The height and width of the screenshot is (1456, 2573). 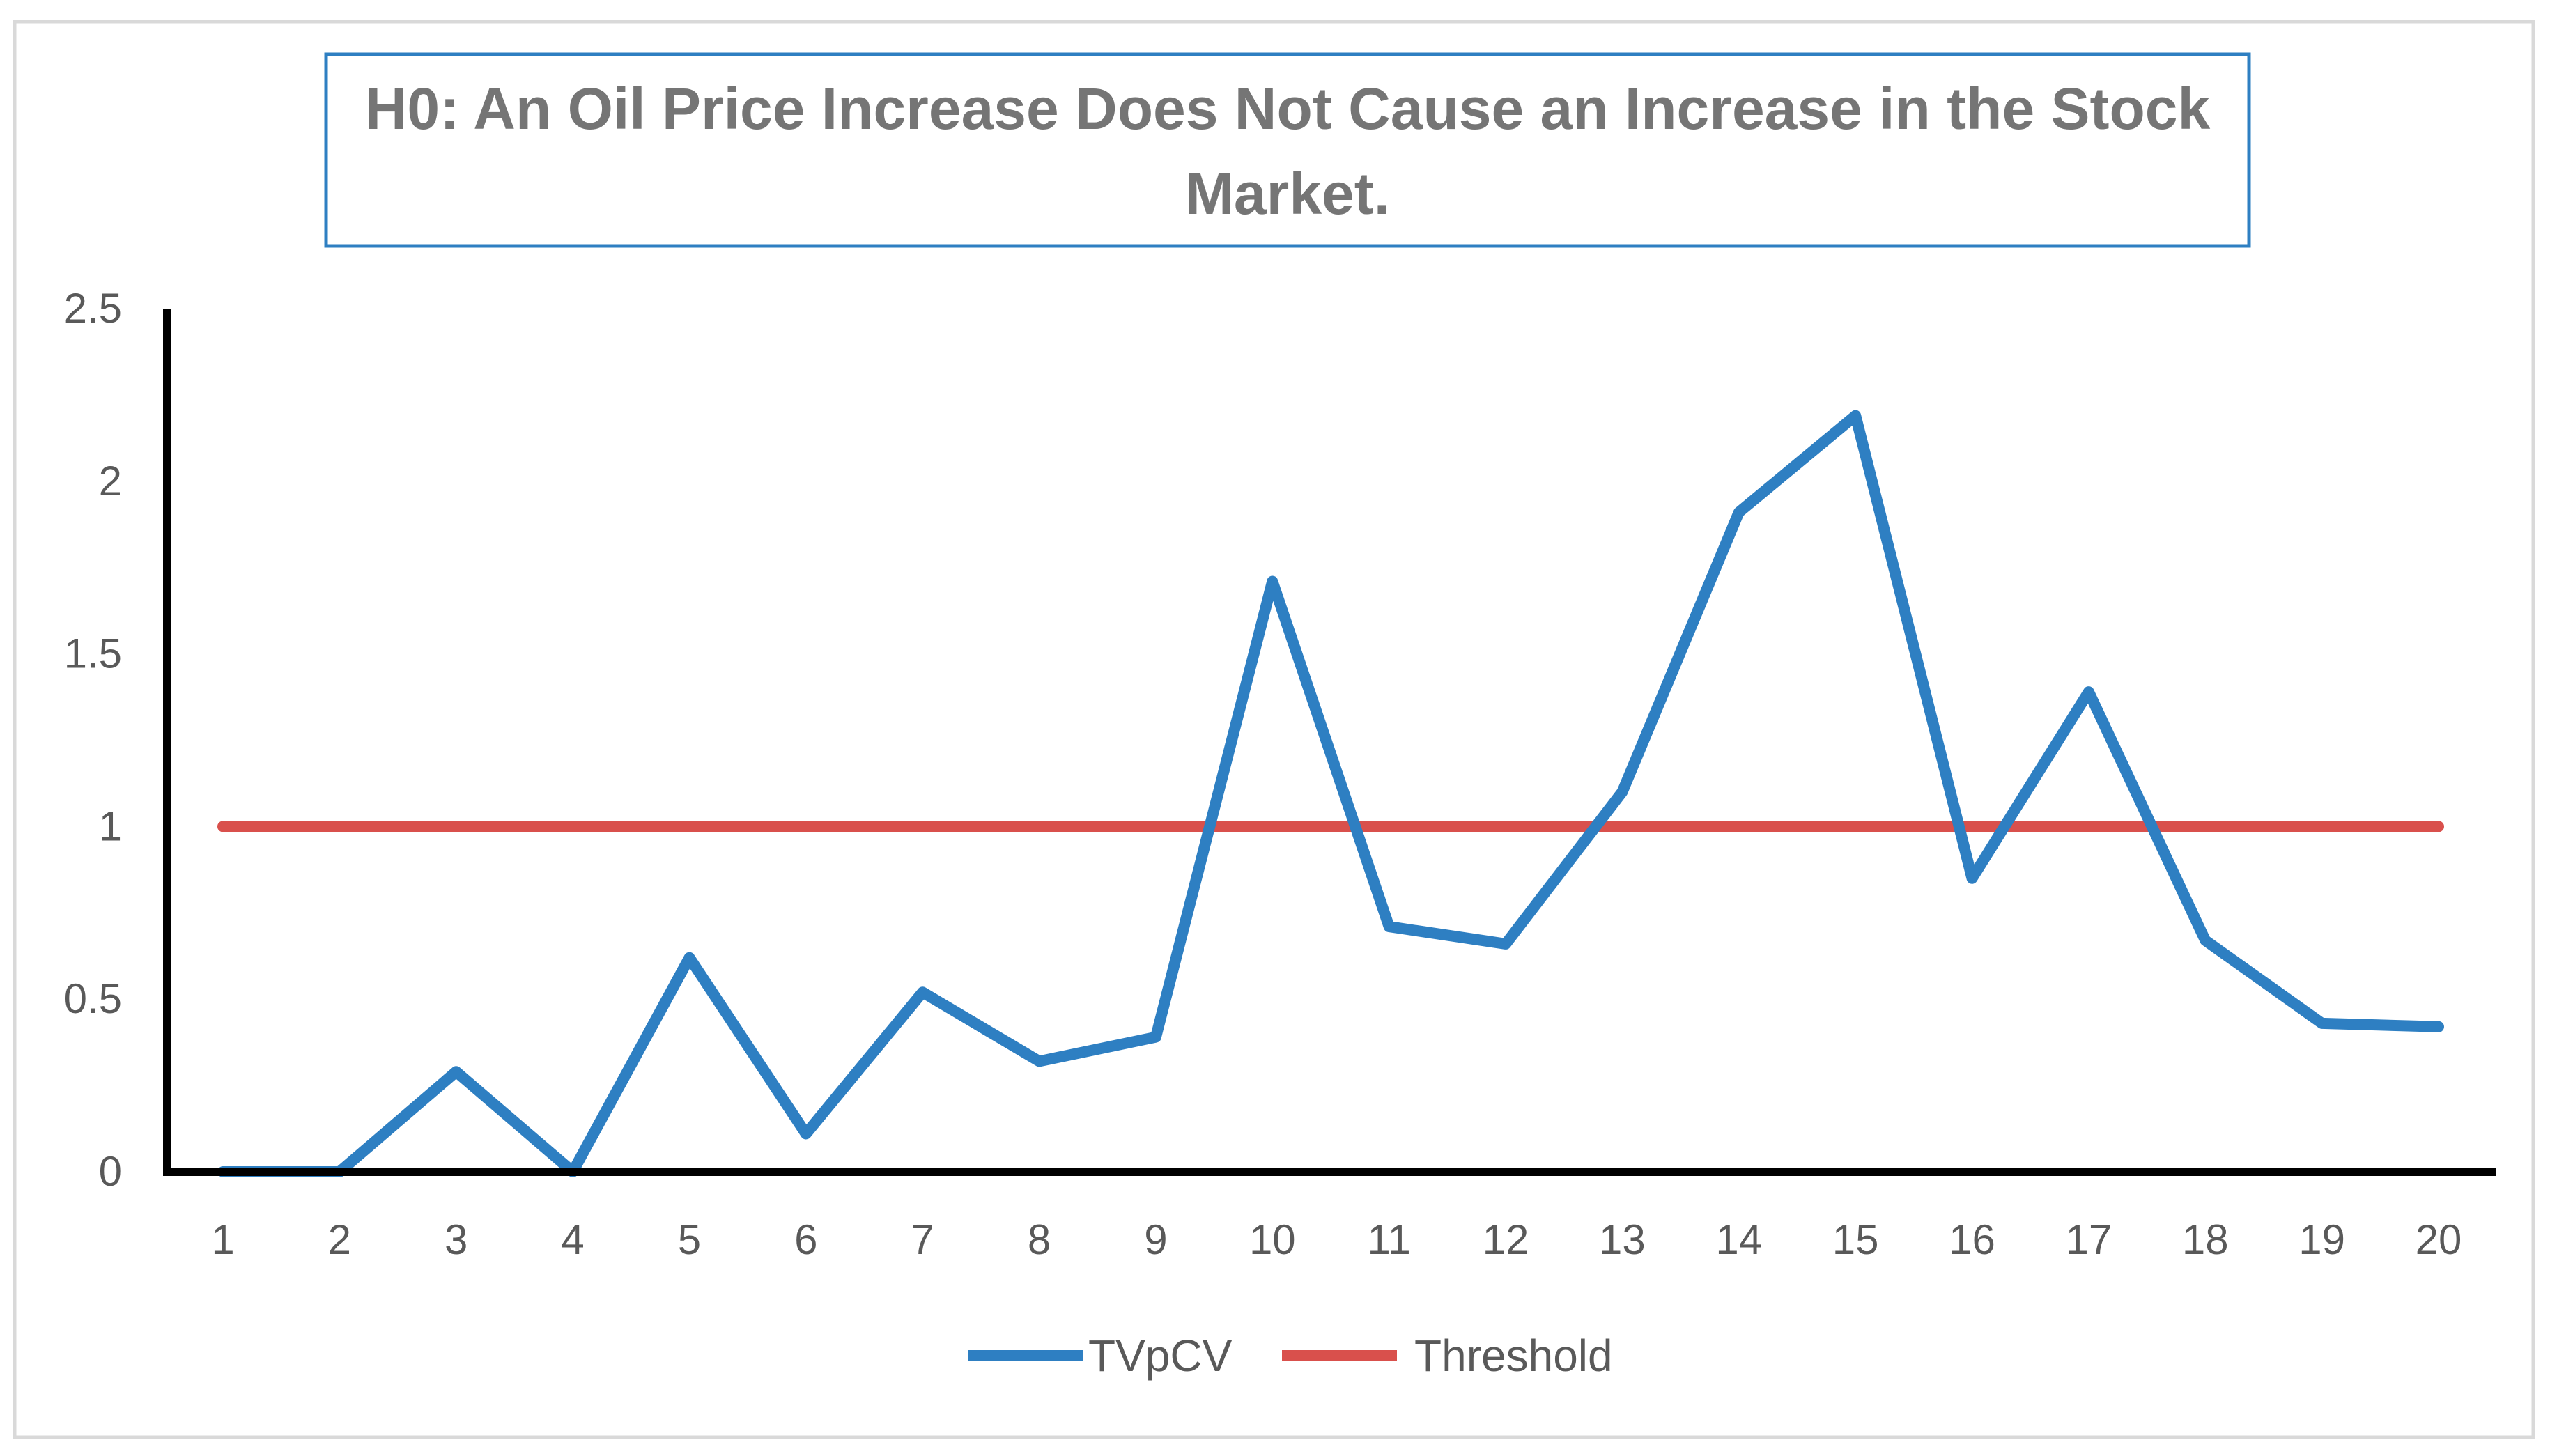 What do you see at coordinates (93, 740) in the screenshot?
I see `y-axis-tick-labels: 0 0.5 1 1.5 2 2.5` at bounding box center [93, 740].